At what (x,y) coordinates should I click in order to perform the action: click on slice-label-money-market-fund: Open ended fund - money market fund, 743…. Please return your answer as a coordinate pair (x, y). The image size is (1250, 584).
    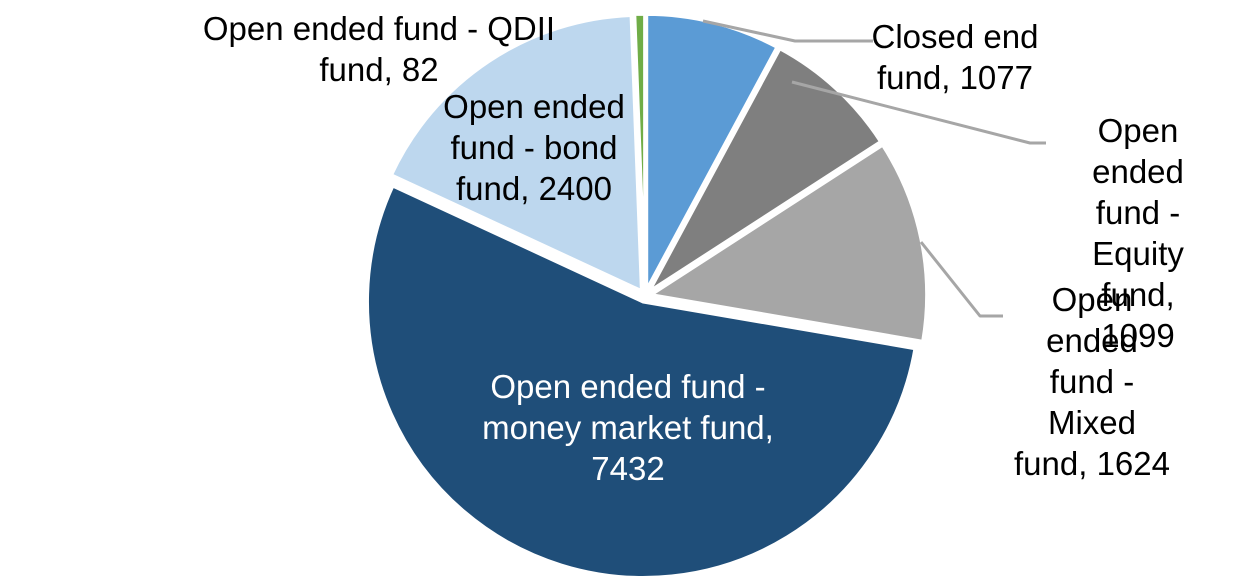
    Looking at the image, I should click on (628, 427).